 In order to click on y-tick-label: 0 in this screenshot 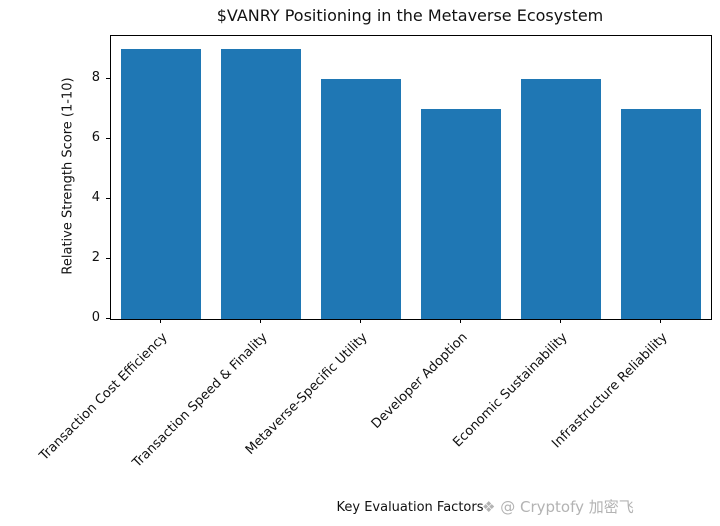, I will do `click(95, 317)`.